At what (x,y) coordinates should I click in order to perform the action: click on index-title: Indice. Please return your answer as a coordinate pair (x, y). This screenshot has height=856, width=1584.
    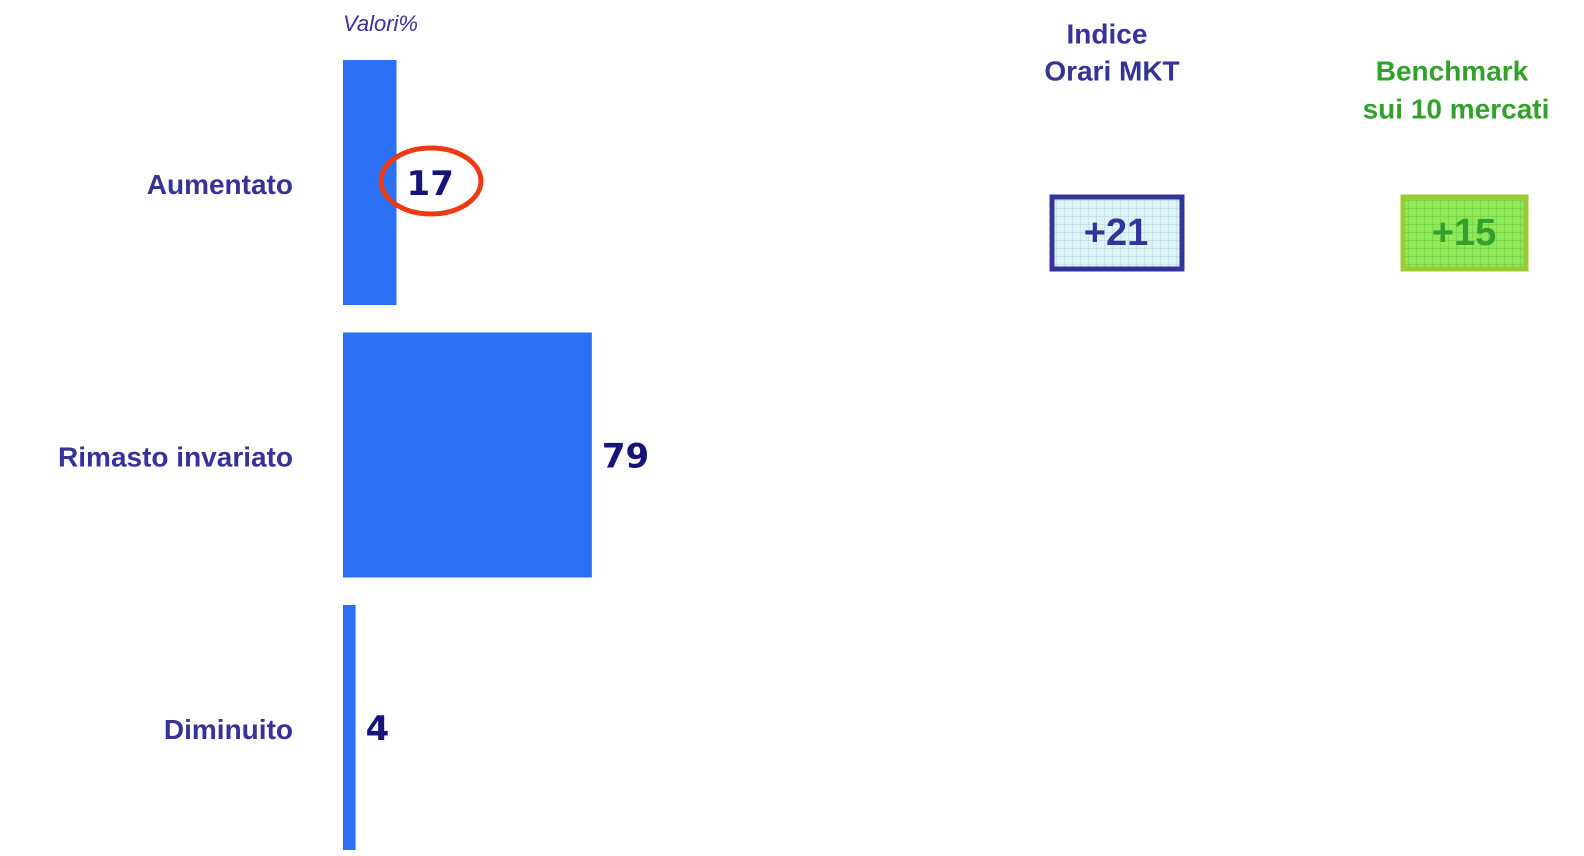
    Looking at the image, I should click on (1107, 33).